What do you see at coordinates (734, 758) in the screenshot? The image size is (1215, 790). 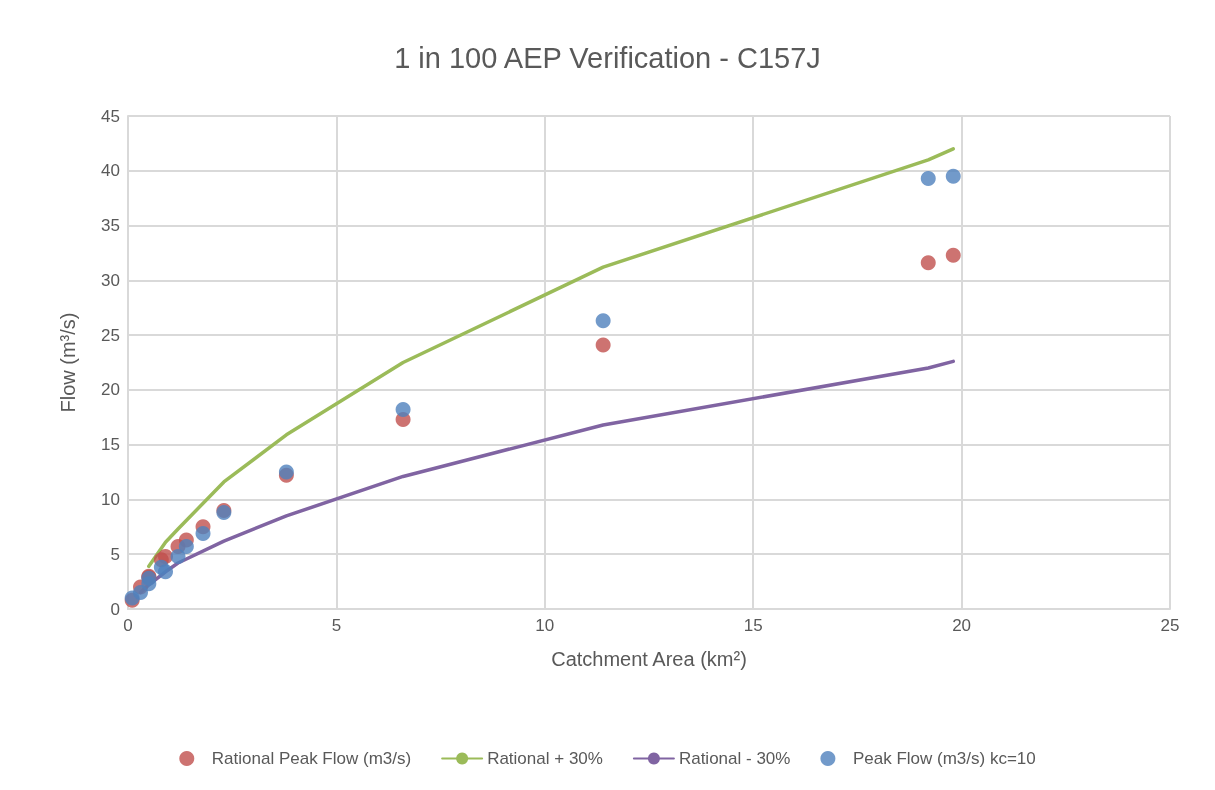 I see `legend-label: Rational - 30%` at bounding box center [734, 758].